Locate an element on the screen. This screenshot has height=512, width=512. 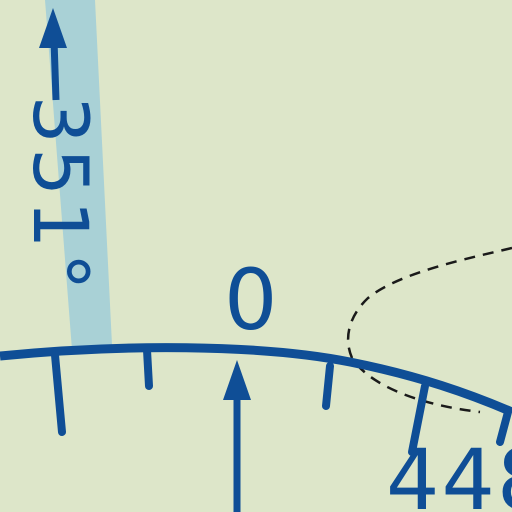
radial-band is located at coordinates (78, 175).